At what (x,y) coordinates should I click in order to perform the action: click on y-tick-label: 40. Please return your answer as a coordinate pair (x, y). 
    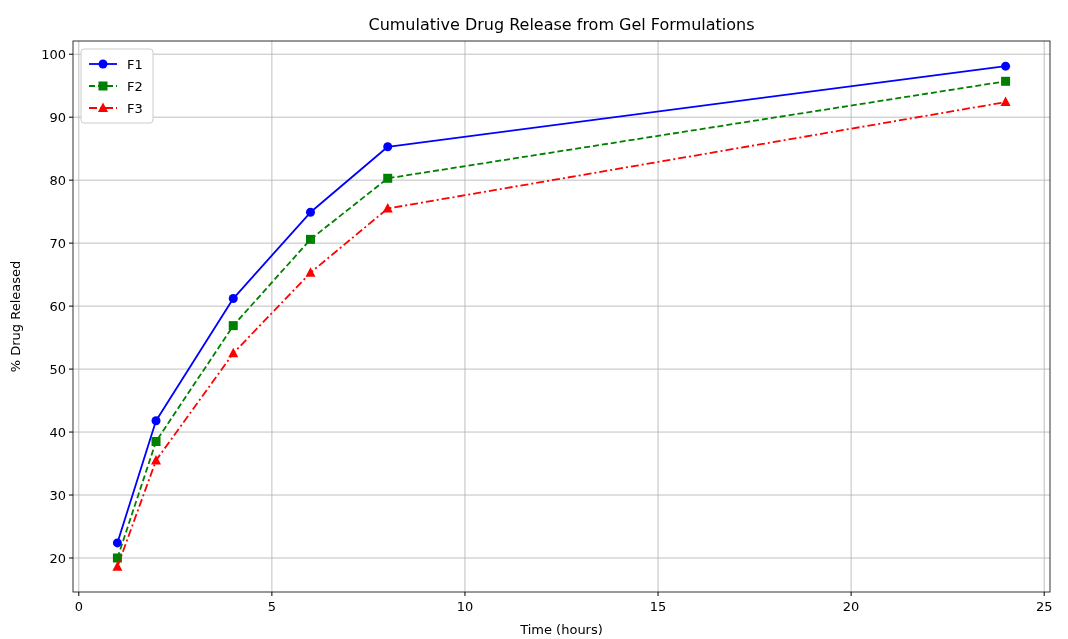
    Looking at the image, I should click on (57, 432).